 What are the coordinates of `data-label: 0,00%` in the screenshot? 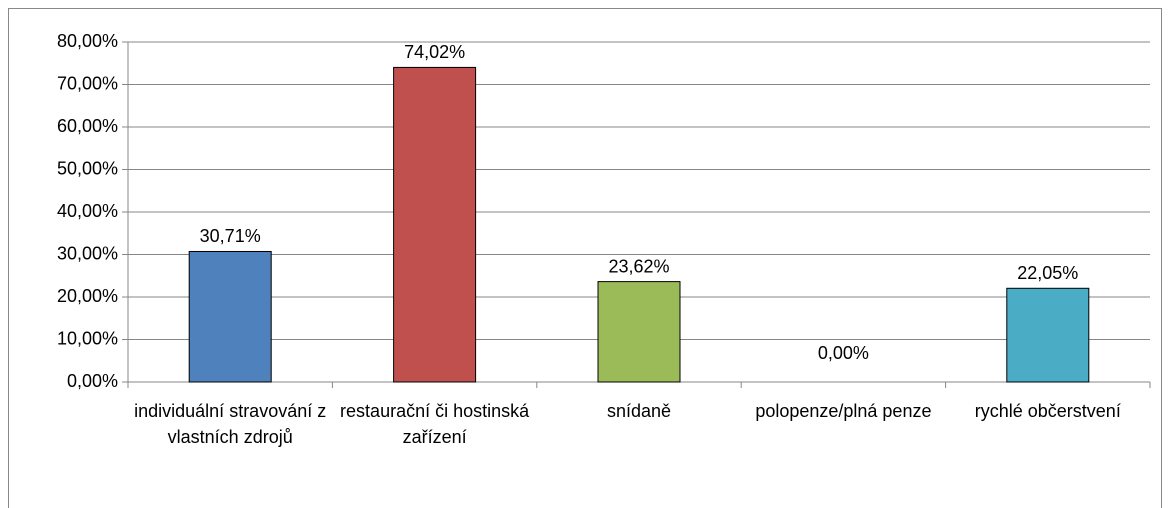 It's located at (843, 353).